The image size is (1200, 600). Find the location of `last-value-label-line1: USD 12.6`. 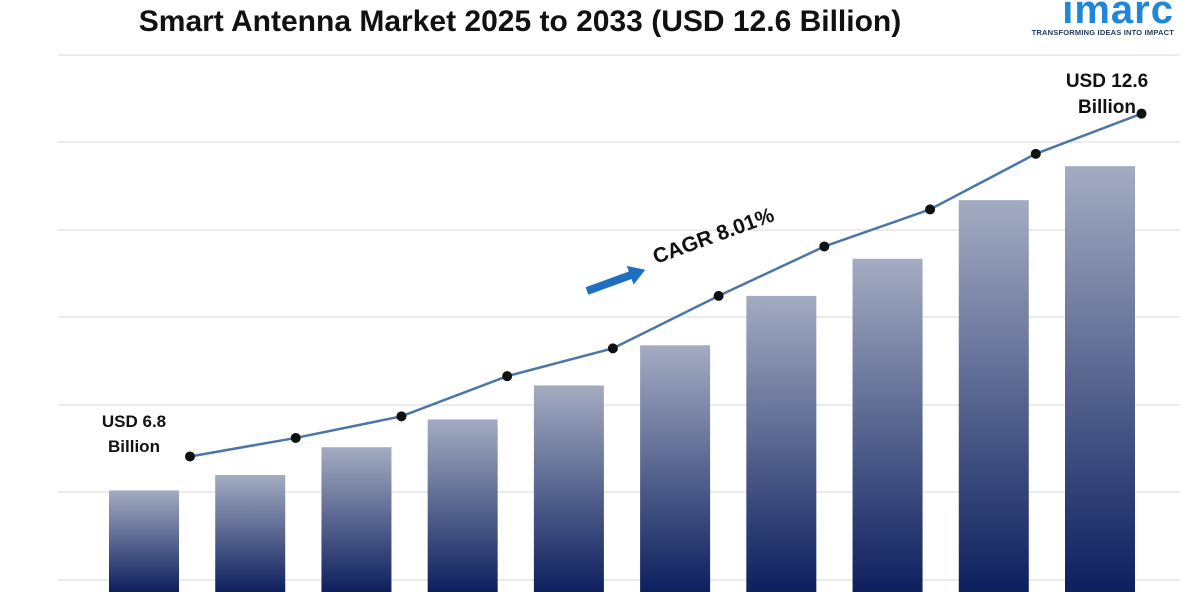

last-value-label-line1: USD 12.6 is located at coordinates (1107, 81).